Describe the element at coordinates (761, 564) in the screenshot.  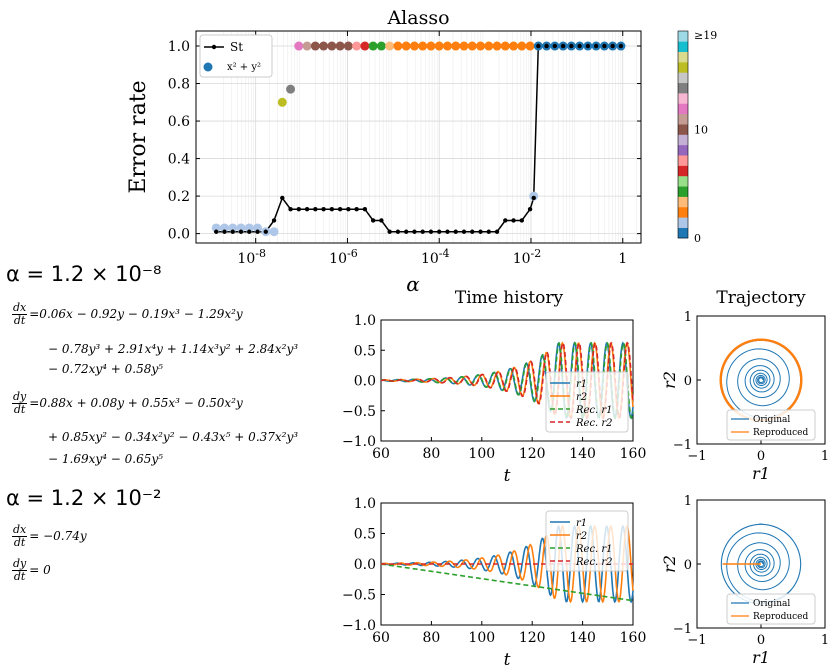
I see `original-trajectory` at that location.